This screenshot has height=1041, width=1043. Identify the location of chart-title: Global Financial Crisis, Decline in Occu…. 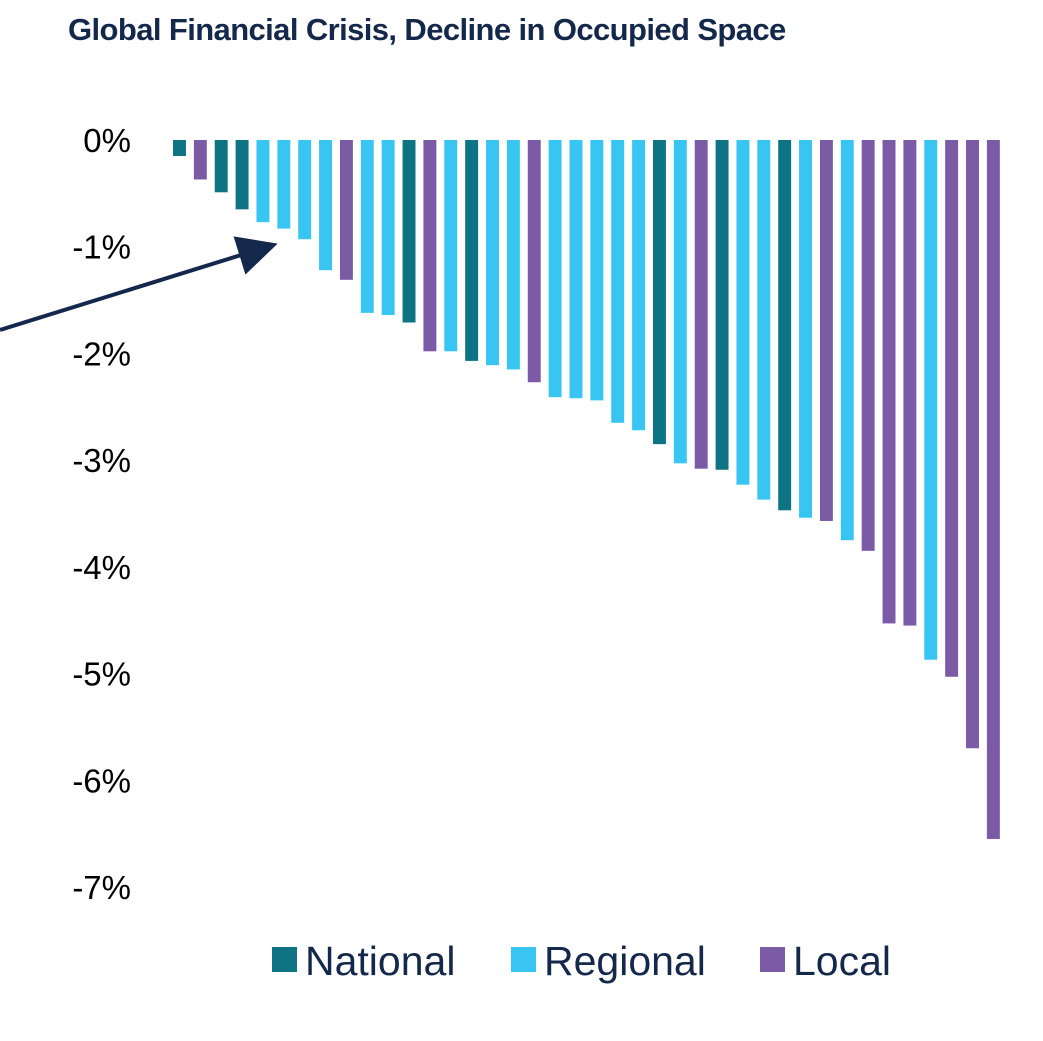
(427, 29).